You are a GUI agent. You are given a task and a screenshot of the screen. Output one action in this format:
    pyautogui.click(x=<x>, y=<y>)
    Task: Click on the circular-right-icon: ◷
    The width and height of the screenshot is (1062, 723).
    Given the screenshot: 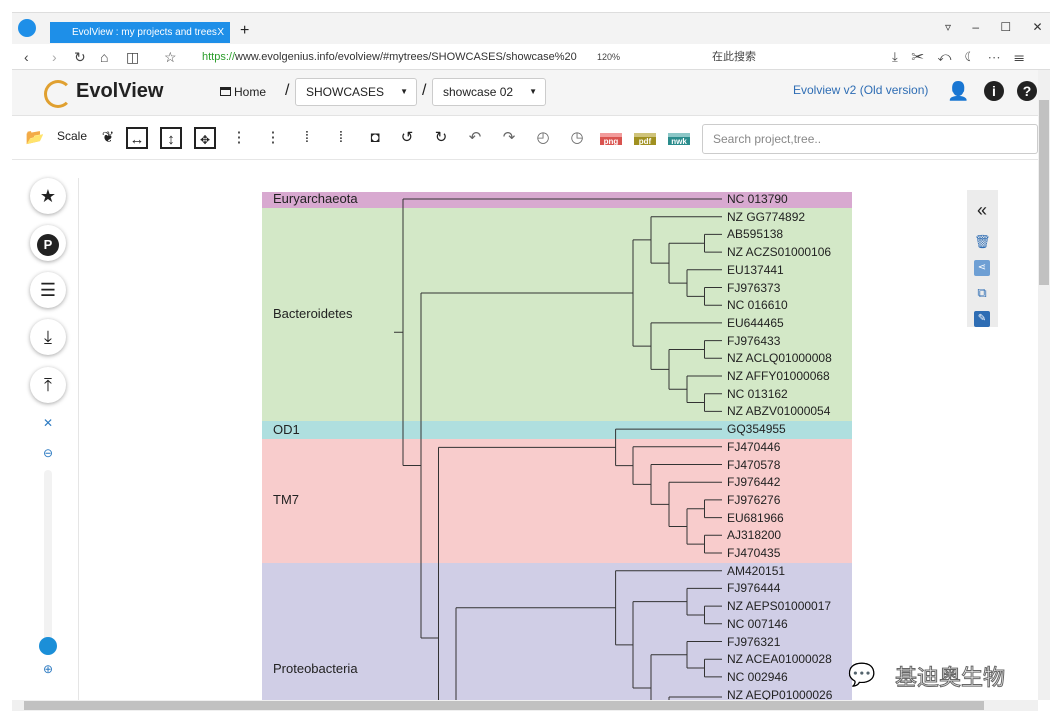 What is the action you would take?
    pyautogui.click(x=577, y=137)
    